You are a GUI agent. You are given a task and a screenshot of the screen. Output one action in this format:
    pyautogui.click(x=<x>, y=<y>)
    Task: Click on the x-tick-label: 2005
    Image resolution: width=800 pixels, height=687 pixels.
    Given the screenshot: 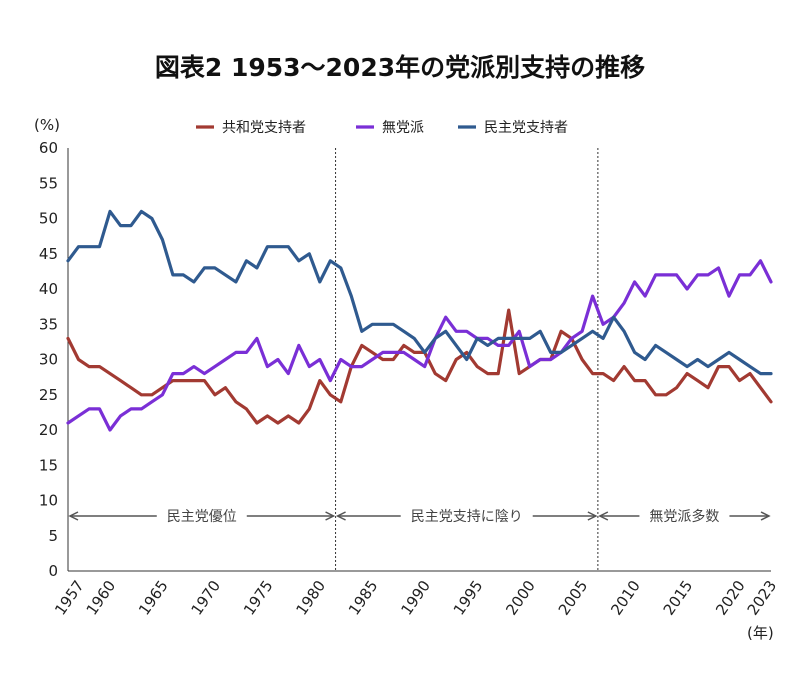 What is the action you would take?
    pyautogui.click(x=573, y=598)
    